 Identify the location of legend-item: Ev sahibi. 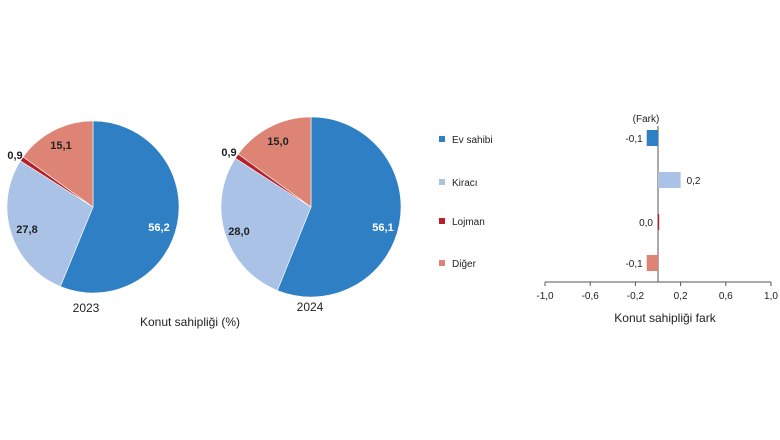
(466, 140).